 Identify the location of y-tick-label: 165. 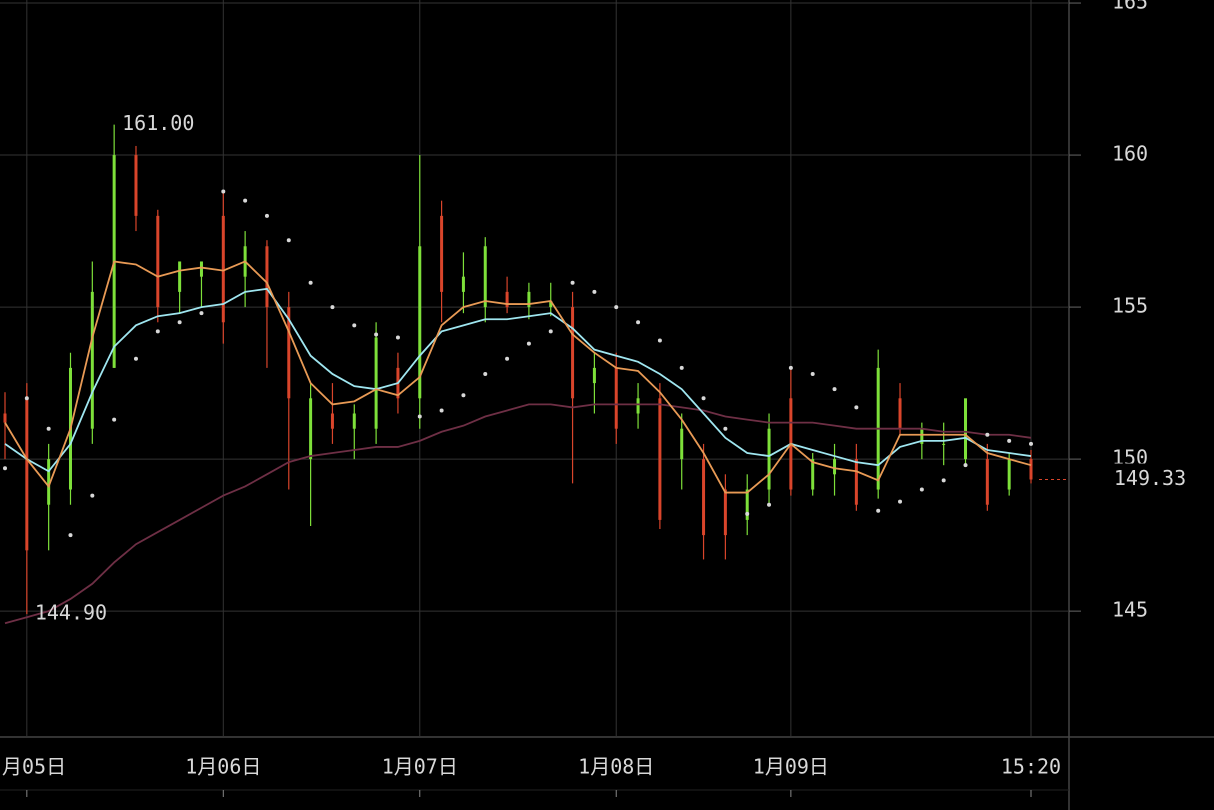
(1130, 7).